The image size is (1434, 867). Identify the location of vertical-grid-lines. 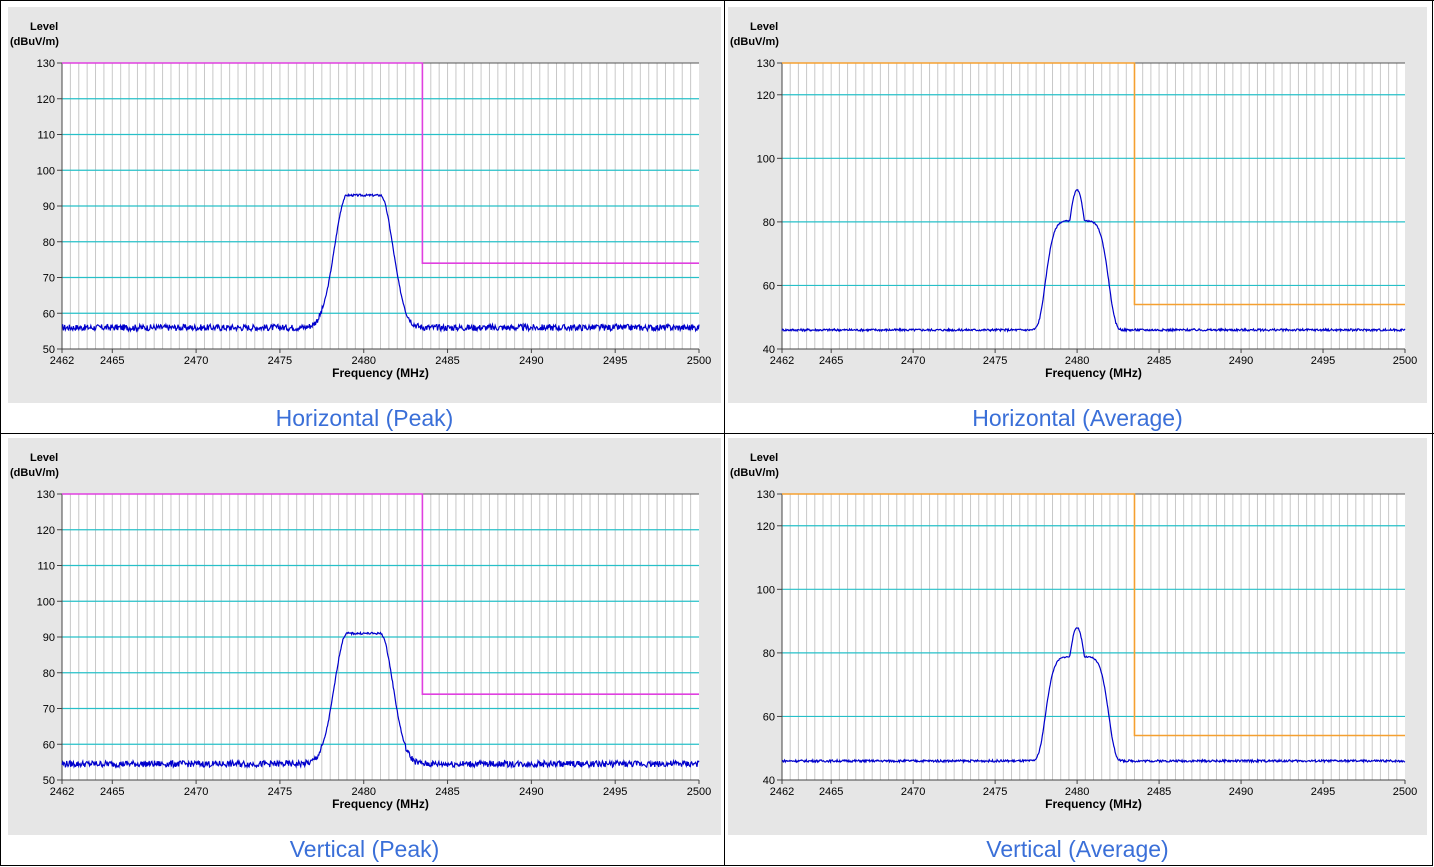
(1093, 637).